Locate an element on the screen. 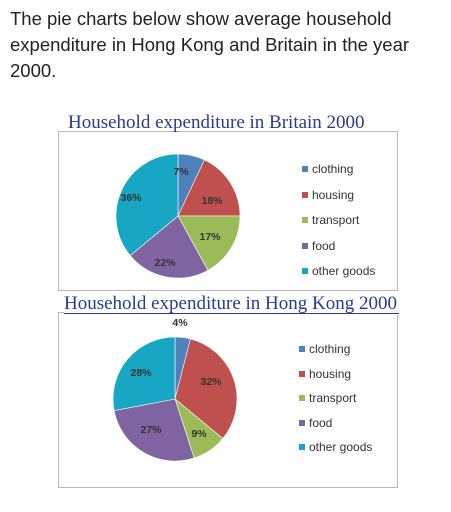 The height and width of the screenshot is (512, 451). britain-slice-other-goods is located at coordinates (147, 204).